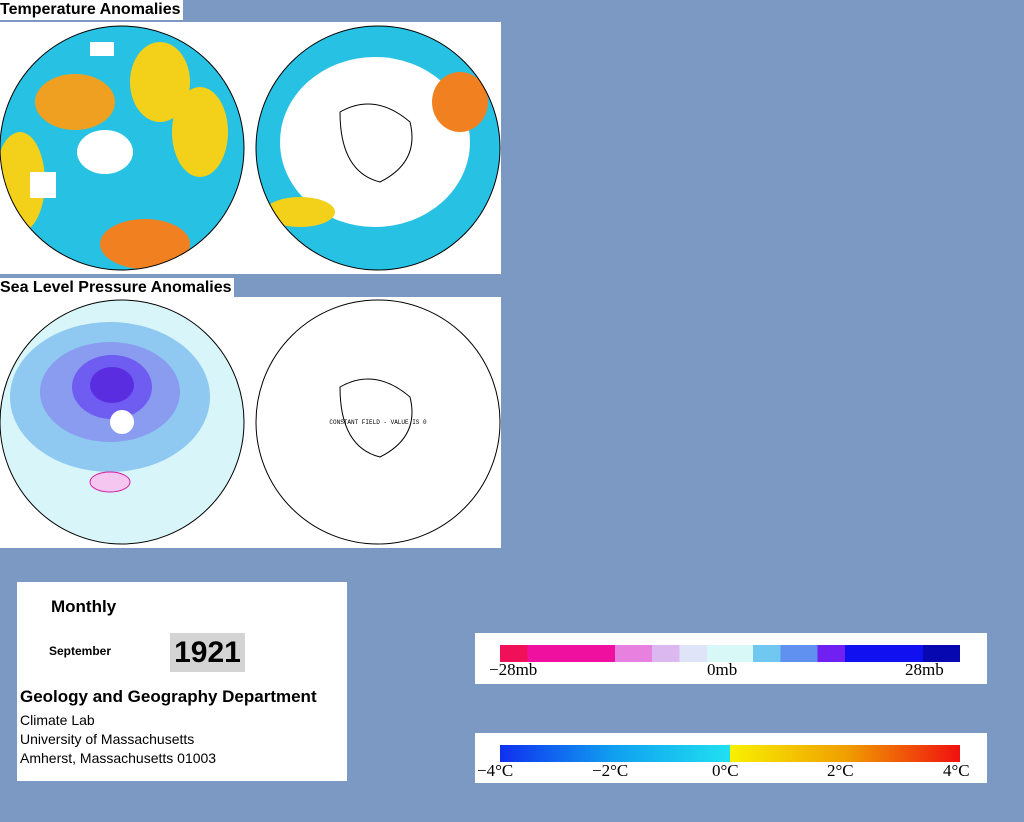 This screenshot has height=822, width=1024. What do you see at coordinates (840, 770) in the screenshot?
I see `legend-label: 2°C` at bounding box center [840, 770].